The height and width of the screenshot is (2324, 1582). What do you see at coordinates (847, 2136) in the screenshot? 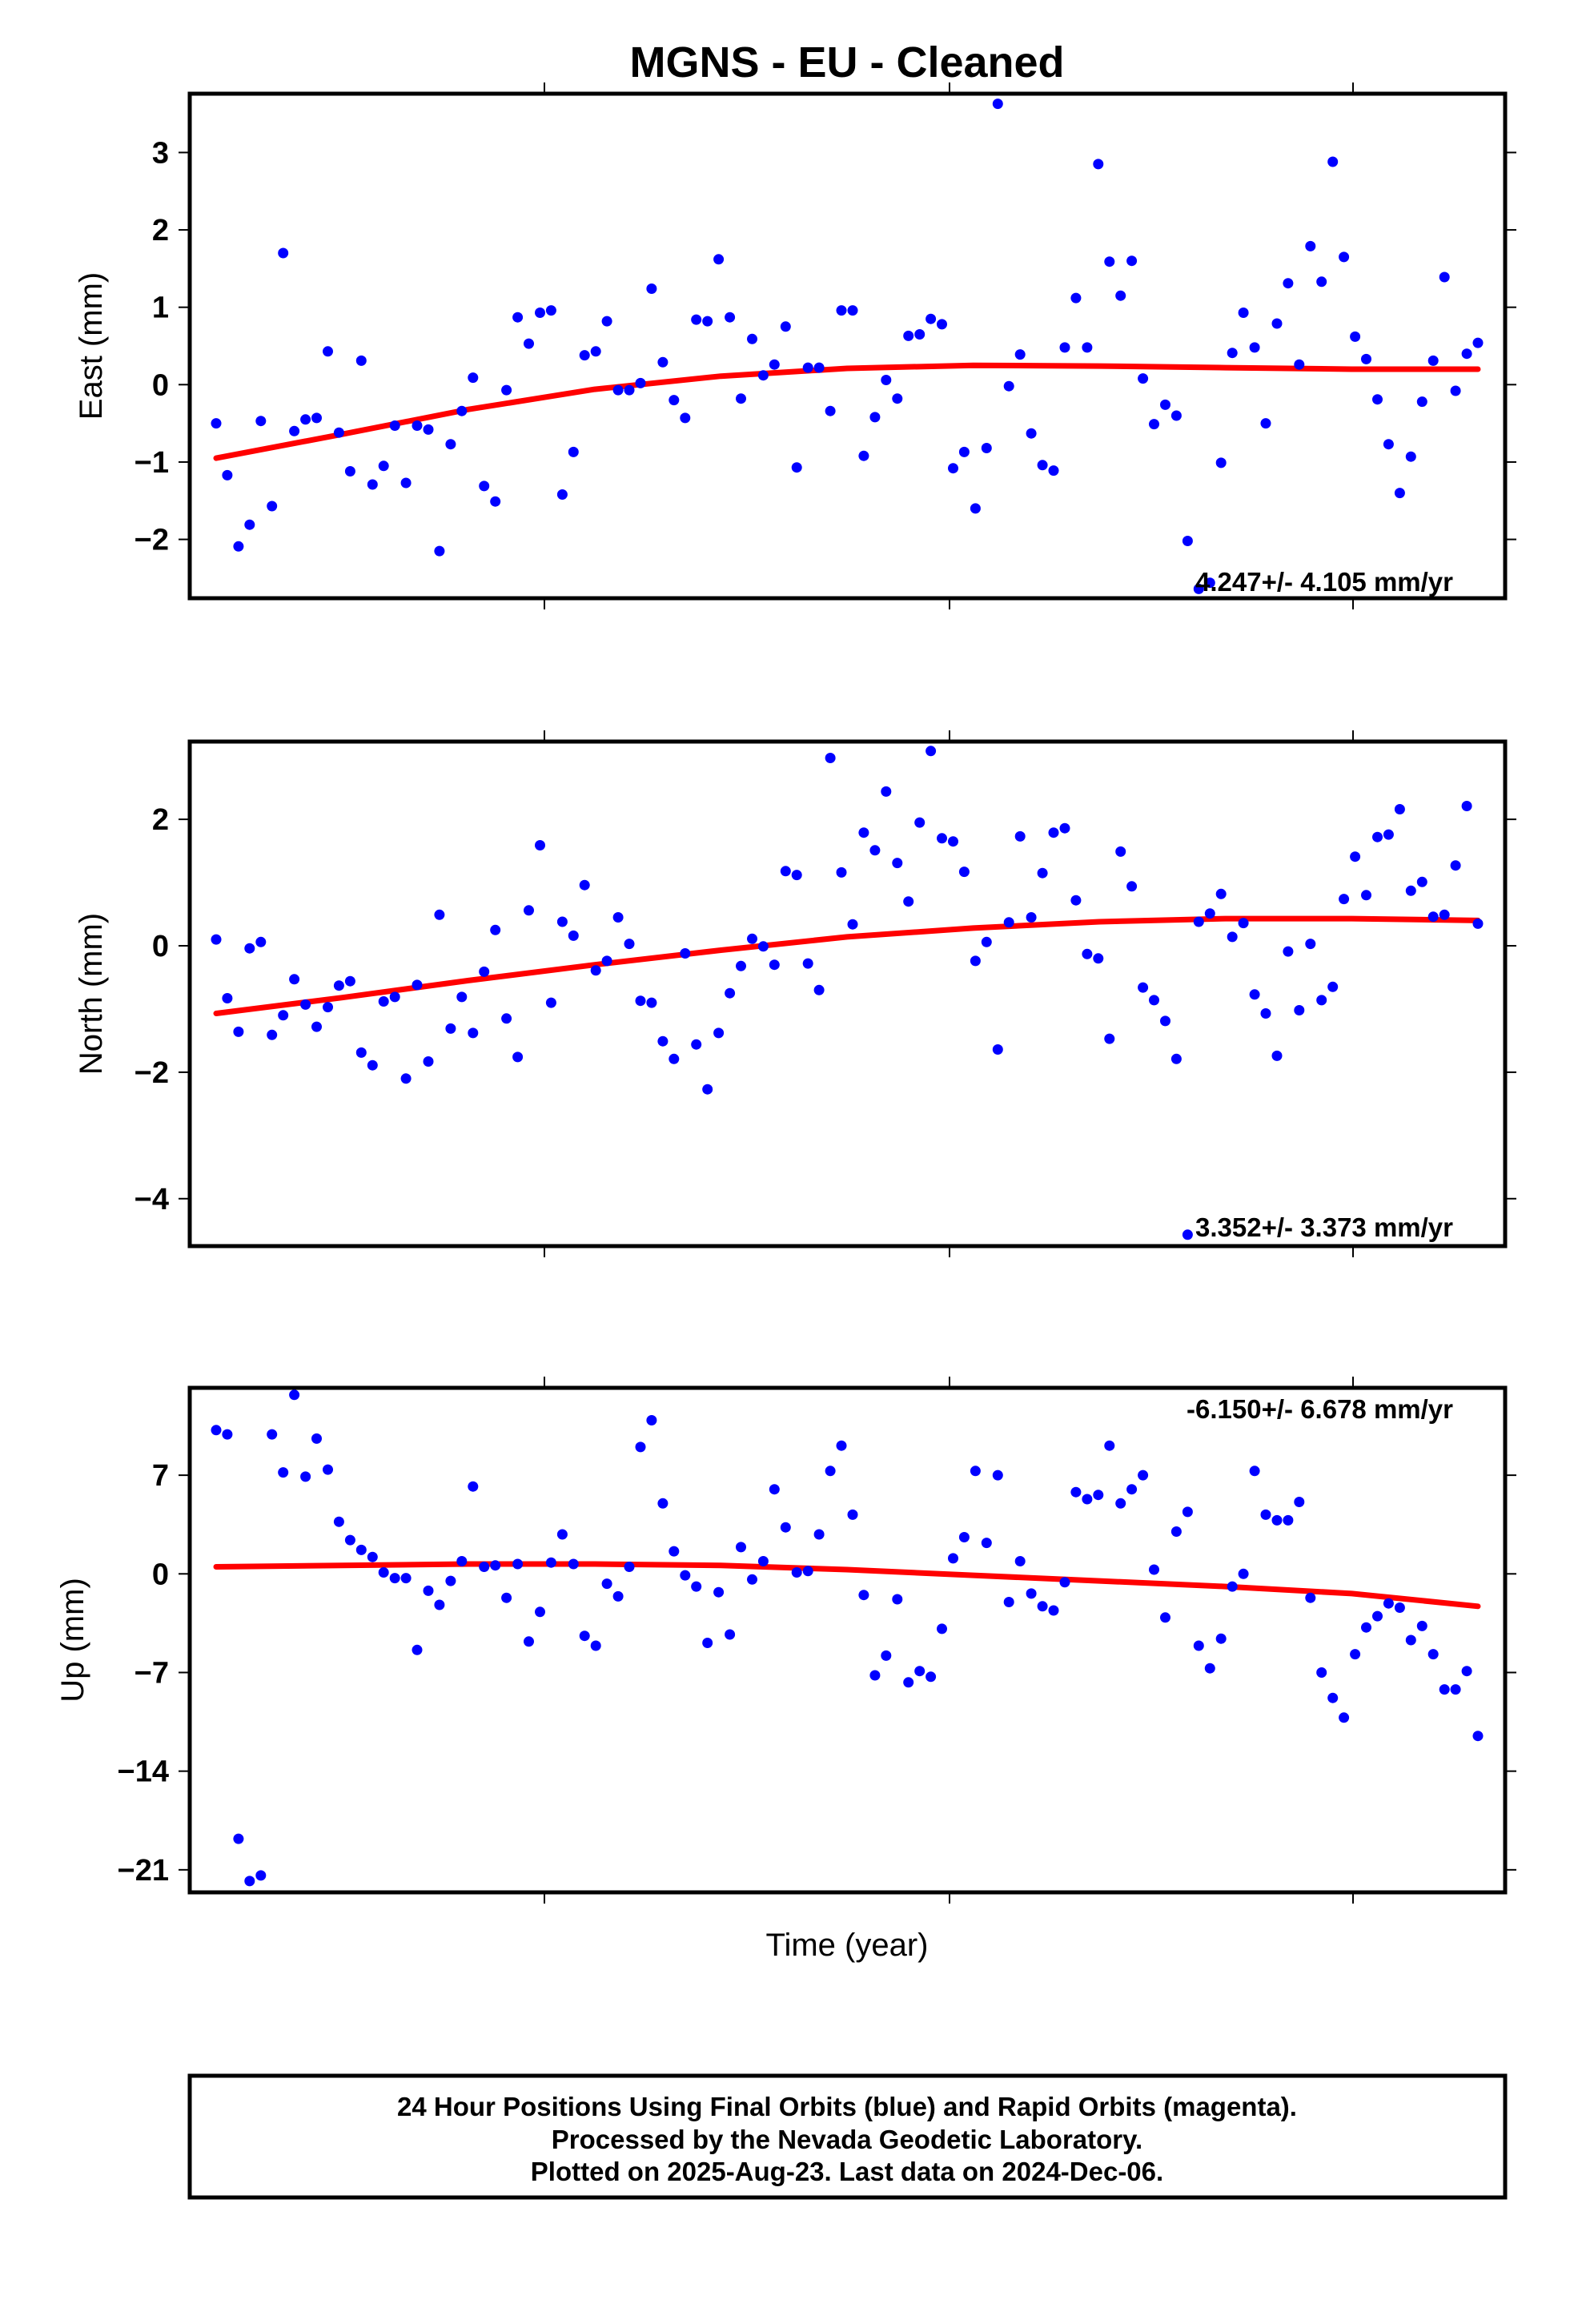
I see `footer-frame` at bounding box center [847, 2136].